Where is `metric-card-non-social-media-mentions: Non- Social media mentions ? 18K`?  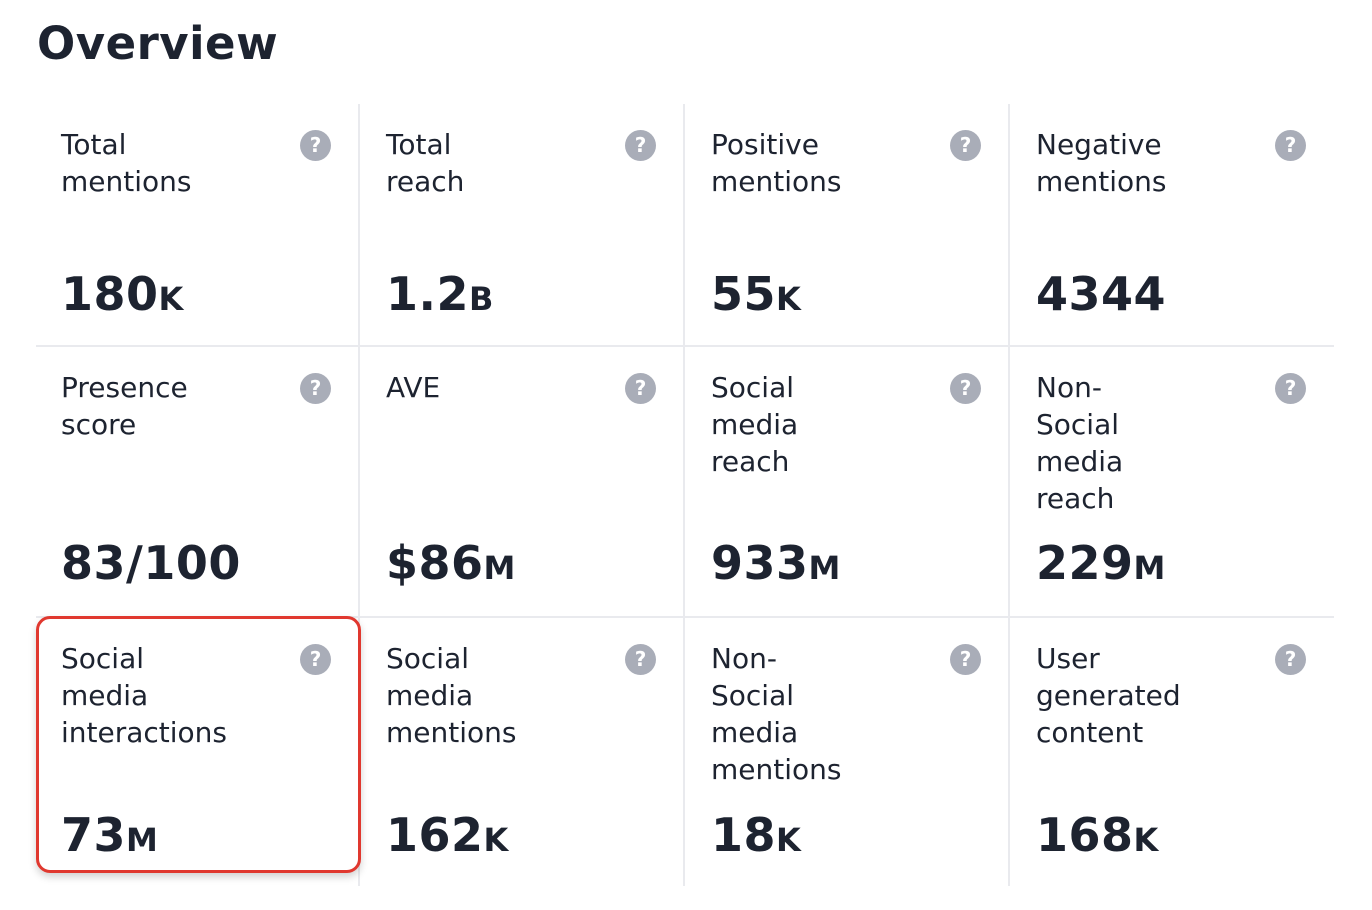 metric-card-non-social-media-mentions: Non- Social media mentions ? 18K is located at coordinates (848, 752).